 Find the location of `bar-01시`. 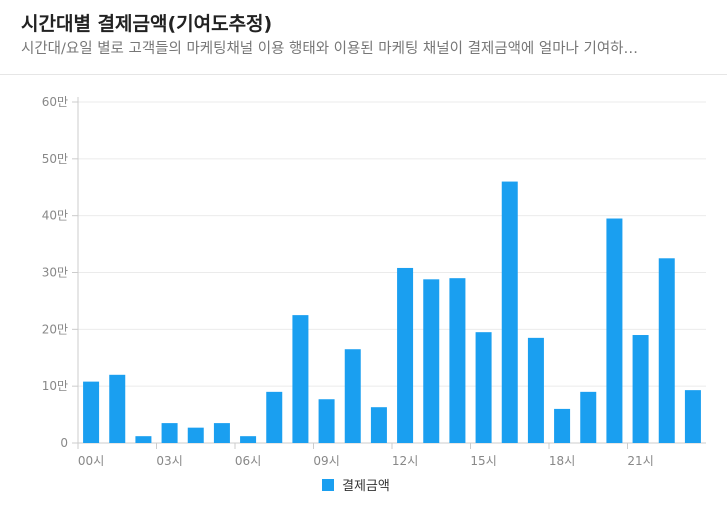

bar-01시 is located at coordinates (117, 408).